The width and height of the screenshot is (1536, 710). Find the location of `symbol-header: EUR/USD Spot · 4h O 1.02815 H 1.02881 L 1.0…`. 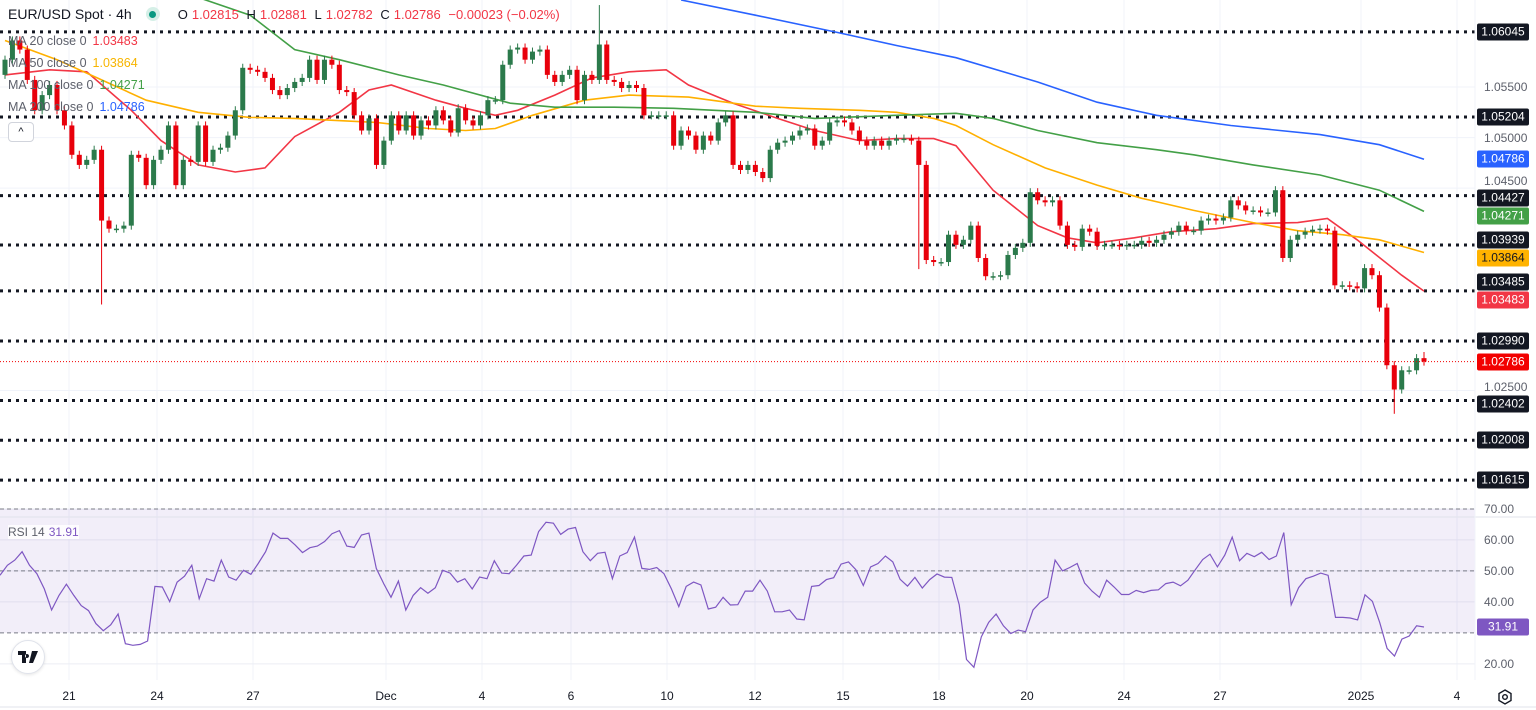

symbol-header: EUR/USD Spot · 4h O 1.02815 H 1.02881 L 1.0… is located at coordinates (286, 14).